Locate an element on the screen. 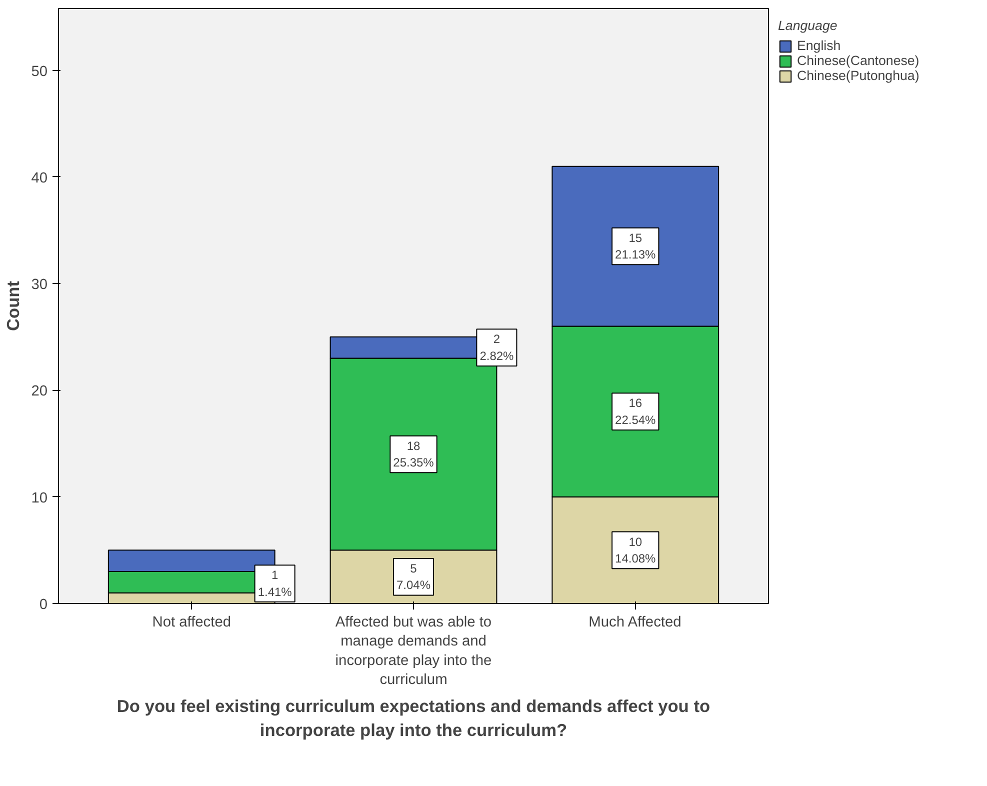  y-tick-label: 0 is located at coordinates (43, 605).